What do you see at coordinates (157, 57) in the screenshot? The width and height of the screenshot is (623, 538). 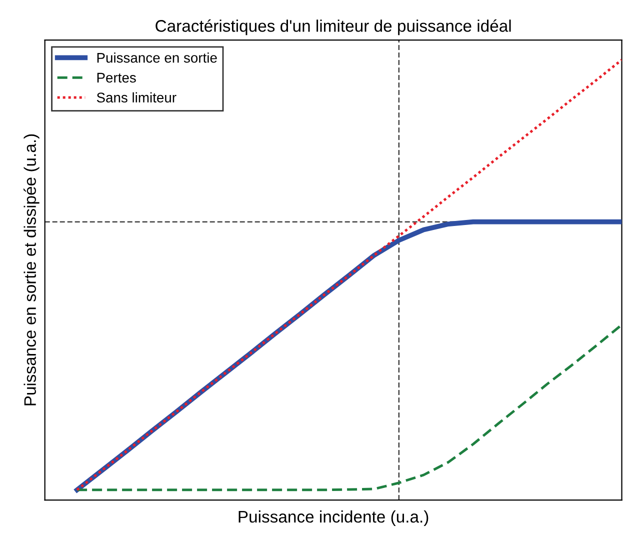 I see `legend-label: Puissance en sortie` at bounding box center [157, 57].